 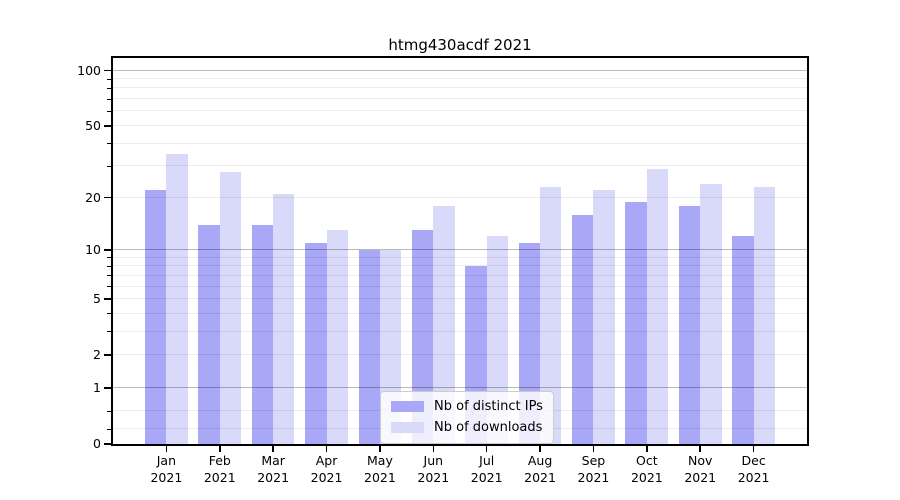 What do you see at coordinates (753, 460) in the screenshot?
I see `x-tick-label: Dec` at bounding box center [753, 460].